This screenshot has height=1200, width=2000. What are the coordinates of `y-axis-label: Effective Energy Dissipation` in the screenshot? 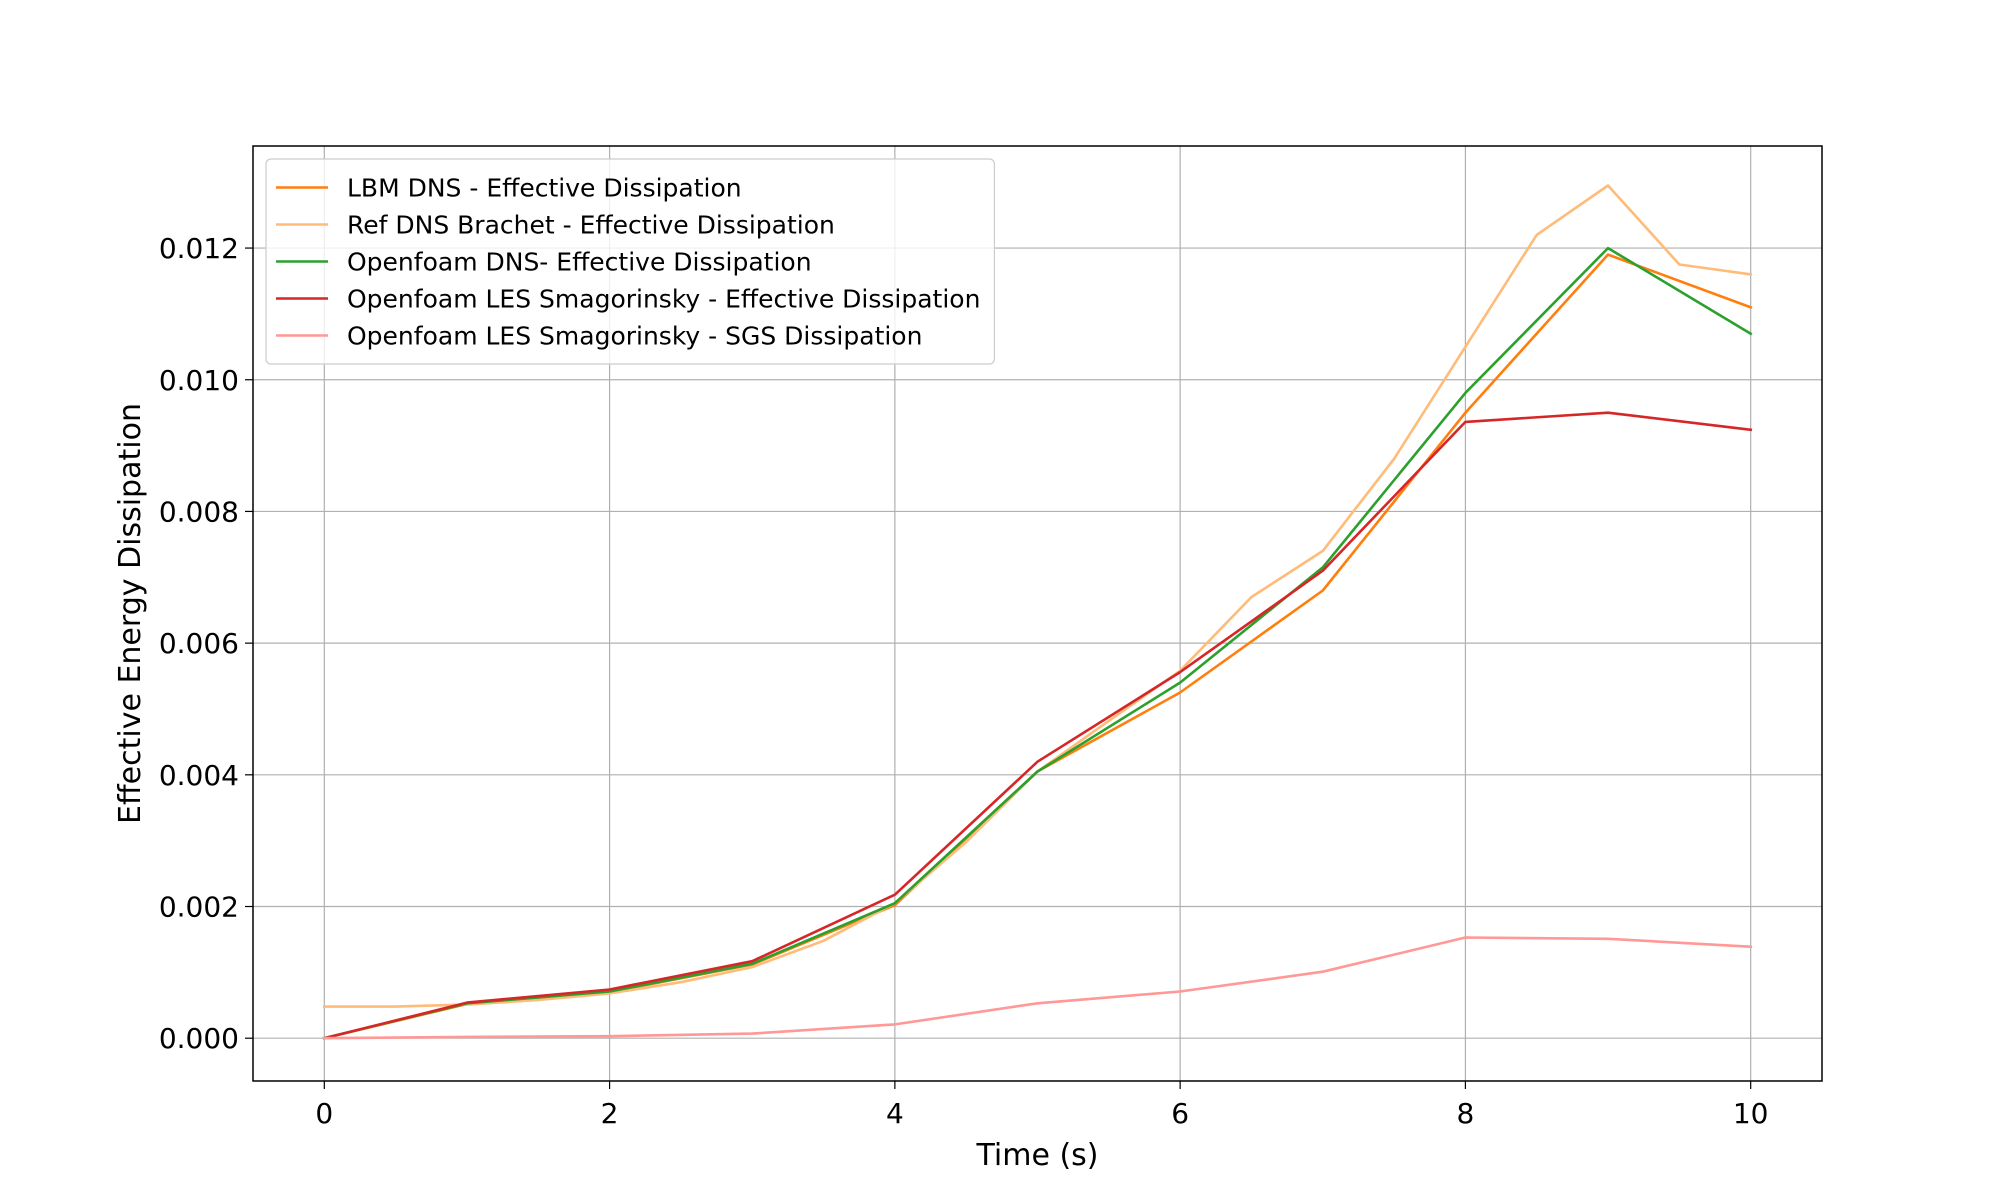 It's located at (130, 613).